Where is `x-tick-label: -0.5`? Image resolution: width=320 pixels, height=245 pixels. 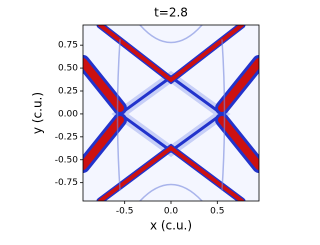
x-tick-label: -0.5 is located at coordinates (125, 212).